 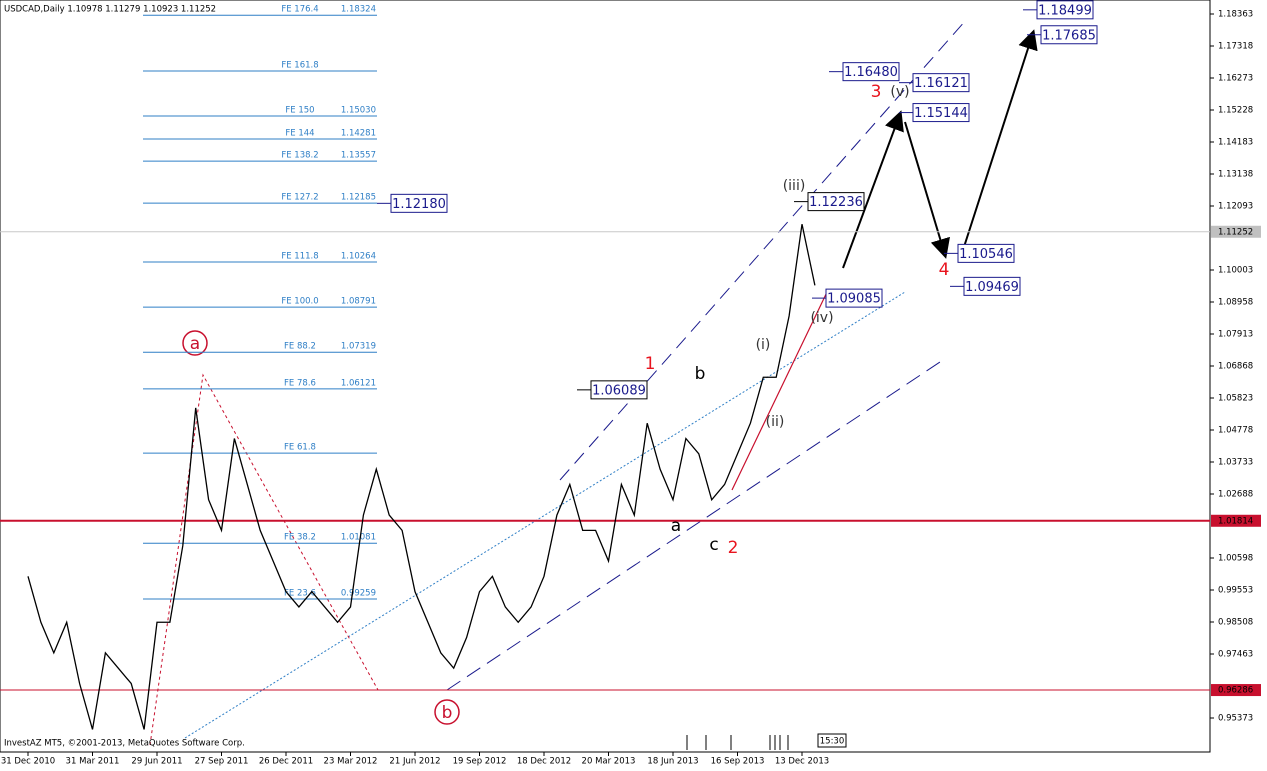 I want to click on price-box-label: 1.12236, so click(x=836, y=202).